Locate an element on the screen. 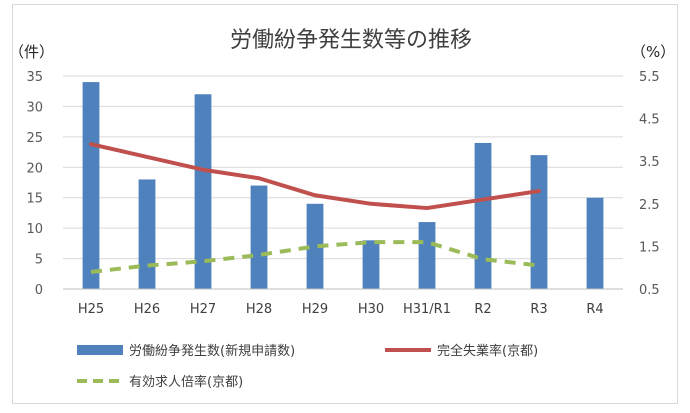 This screenshot has height=413, width=690. chart-title: 労働紛争発生数等の推移 is located at coordinates (351, 40).